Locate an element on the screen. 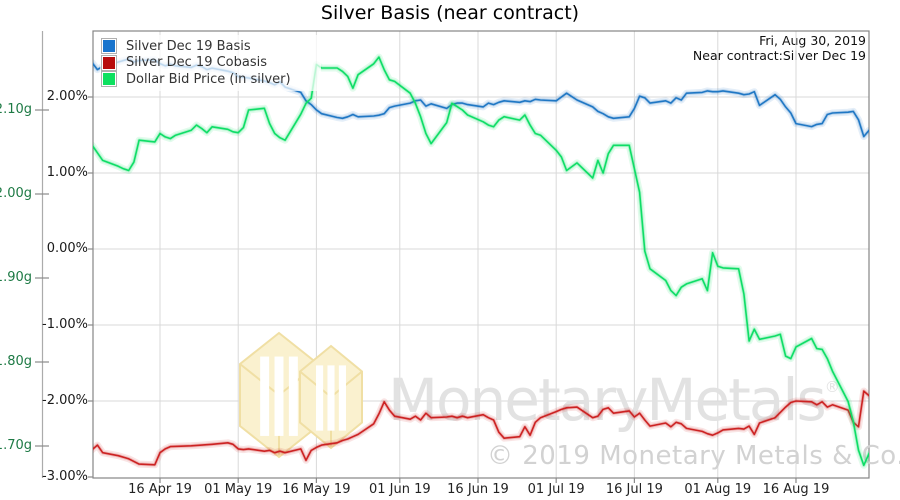 Image resolution: width=900 pixels, height=500 pixels. gram-tick-label: 1.80g is located at coordinates (16, 361).